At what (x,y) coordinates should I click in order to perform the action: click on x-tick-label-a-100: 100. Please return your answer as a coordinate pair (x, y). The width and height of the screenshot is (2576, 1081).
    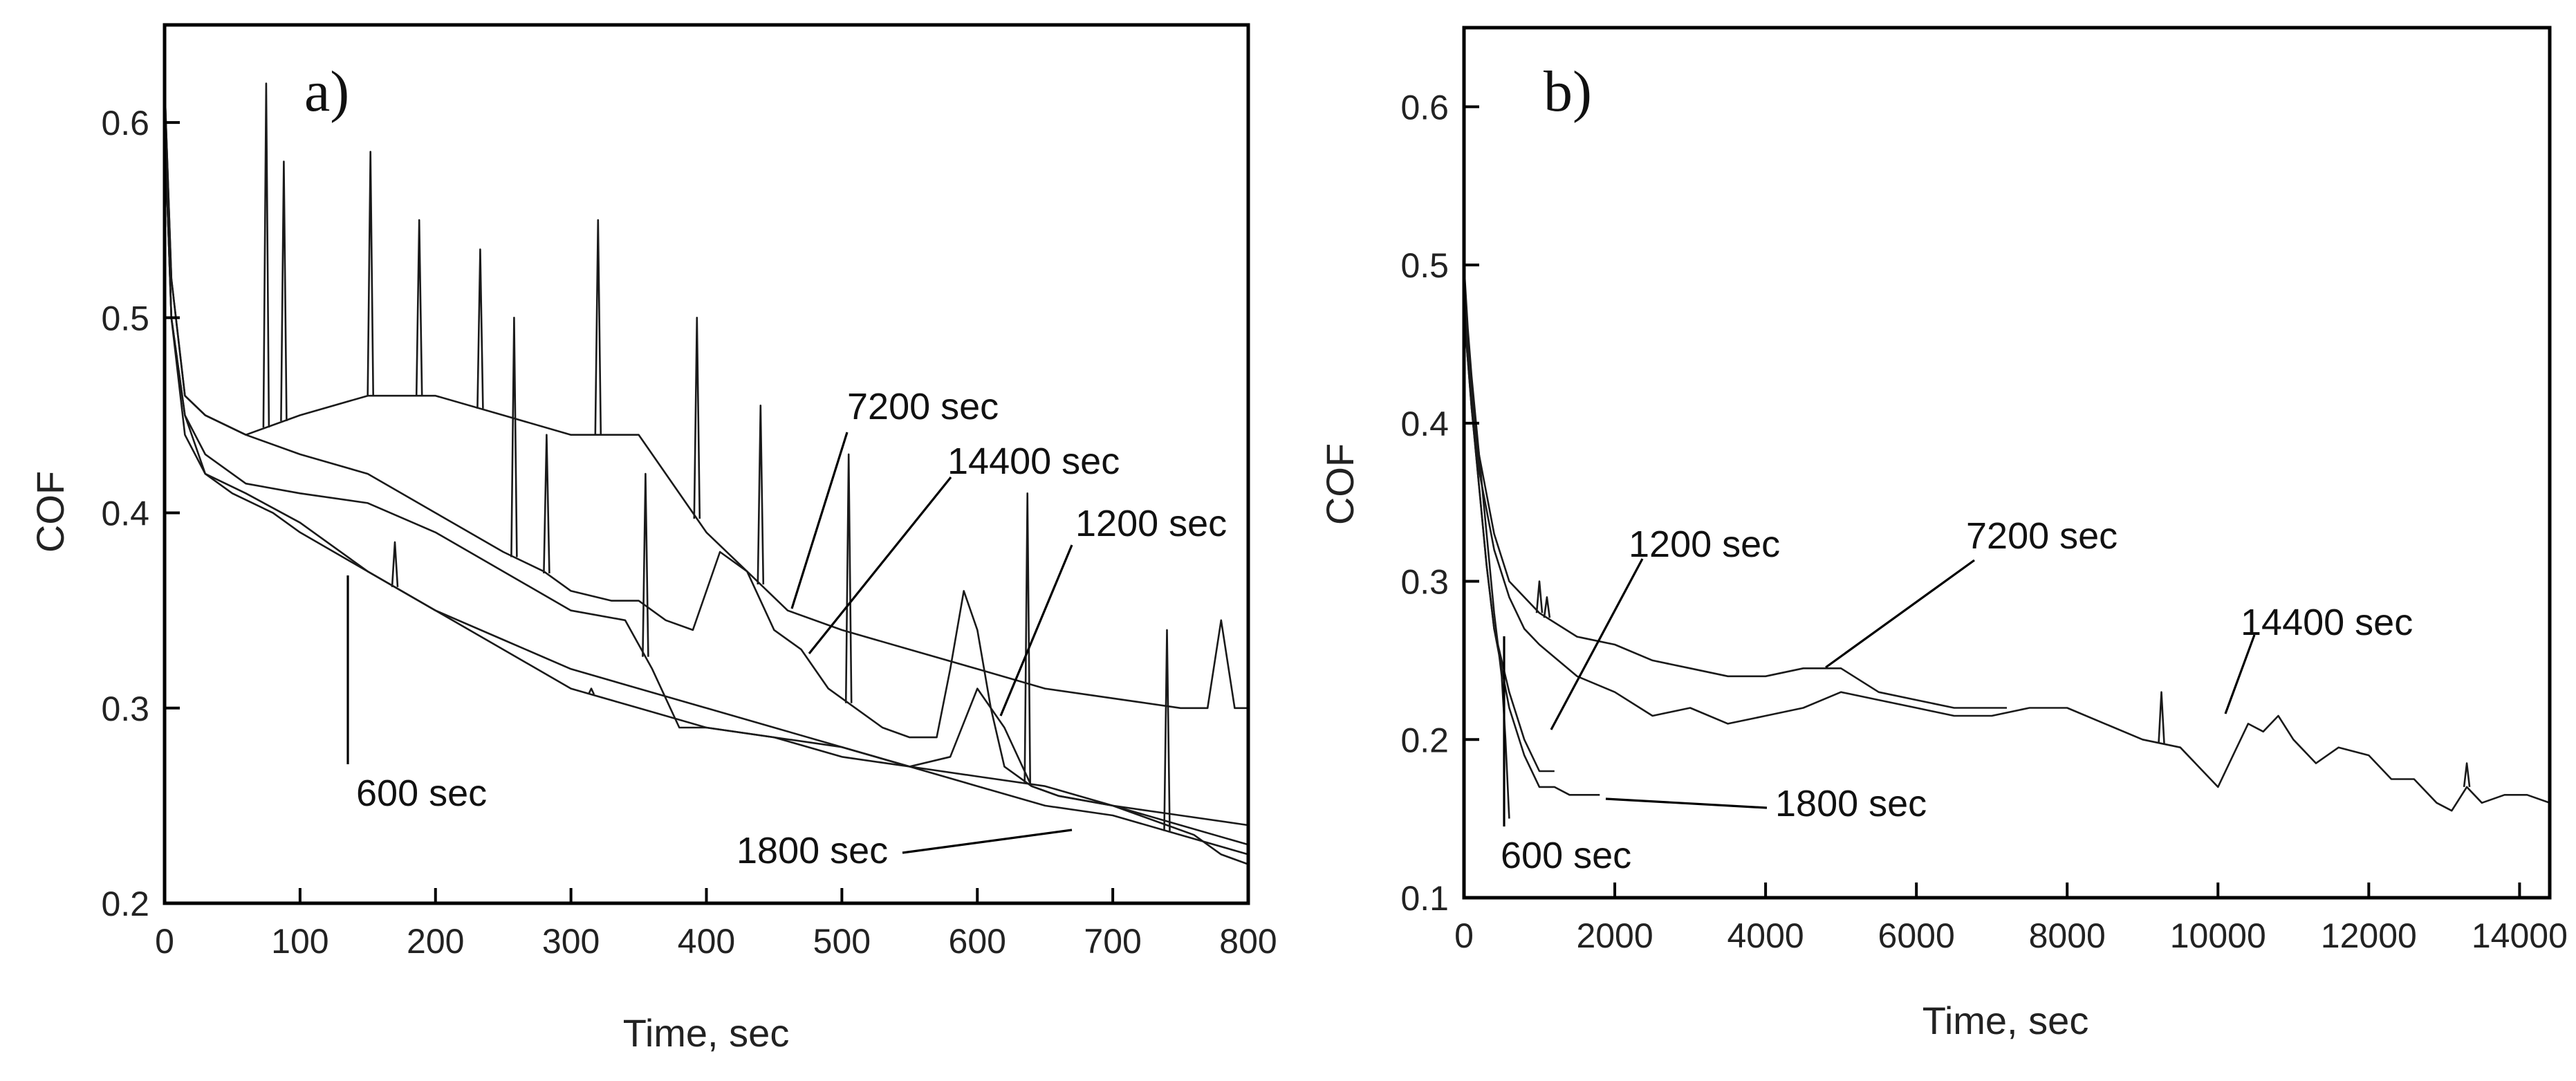
    Looking at the image, I should click on (300, 941).